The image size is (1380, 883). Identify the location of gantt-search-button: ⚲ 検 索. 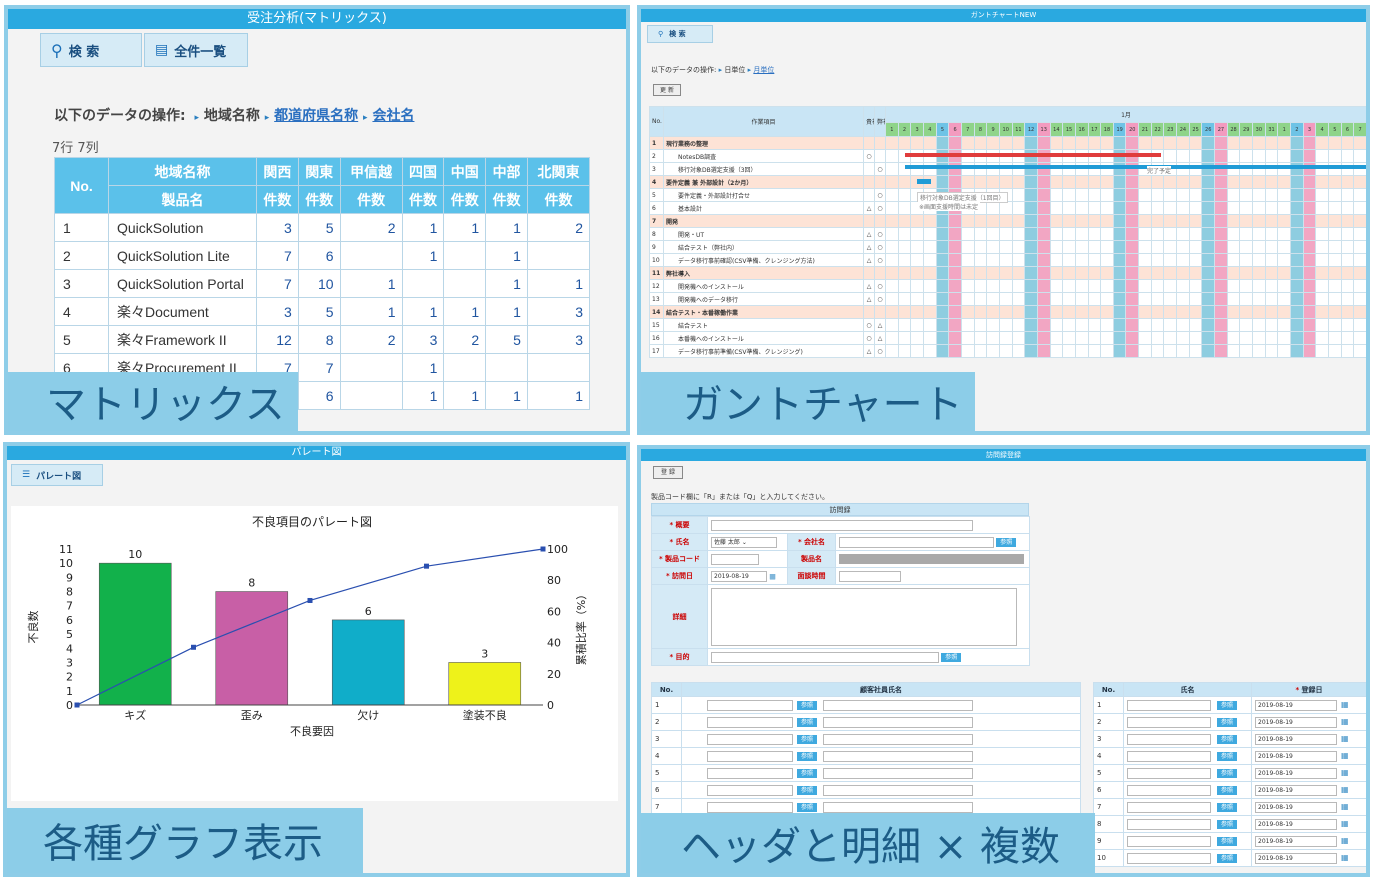
(680, 34).